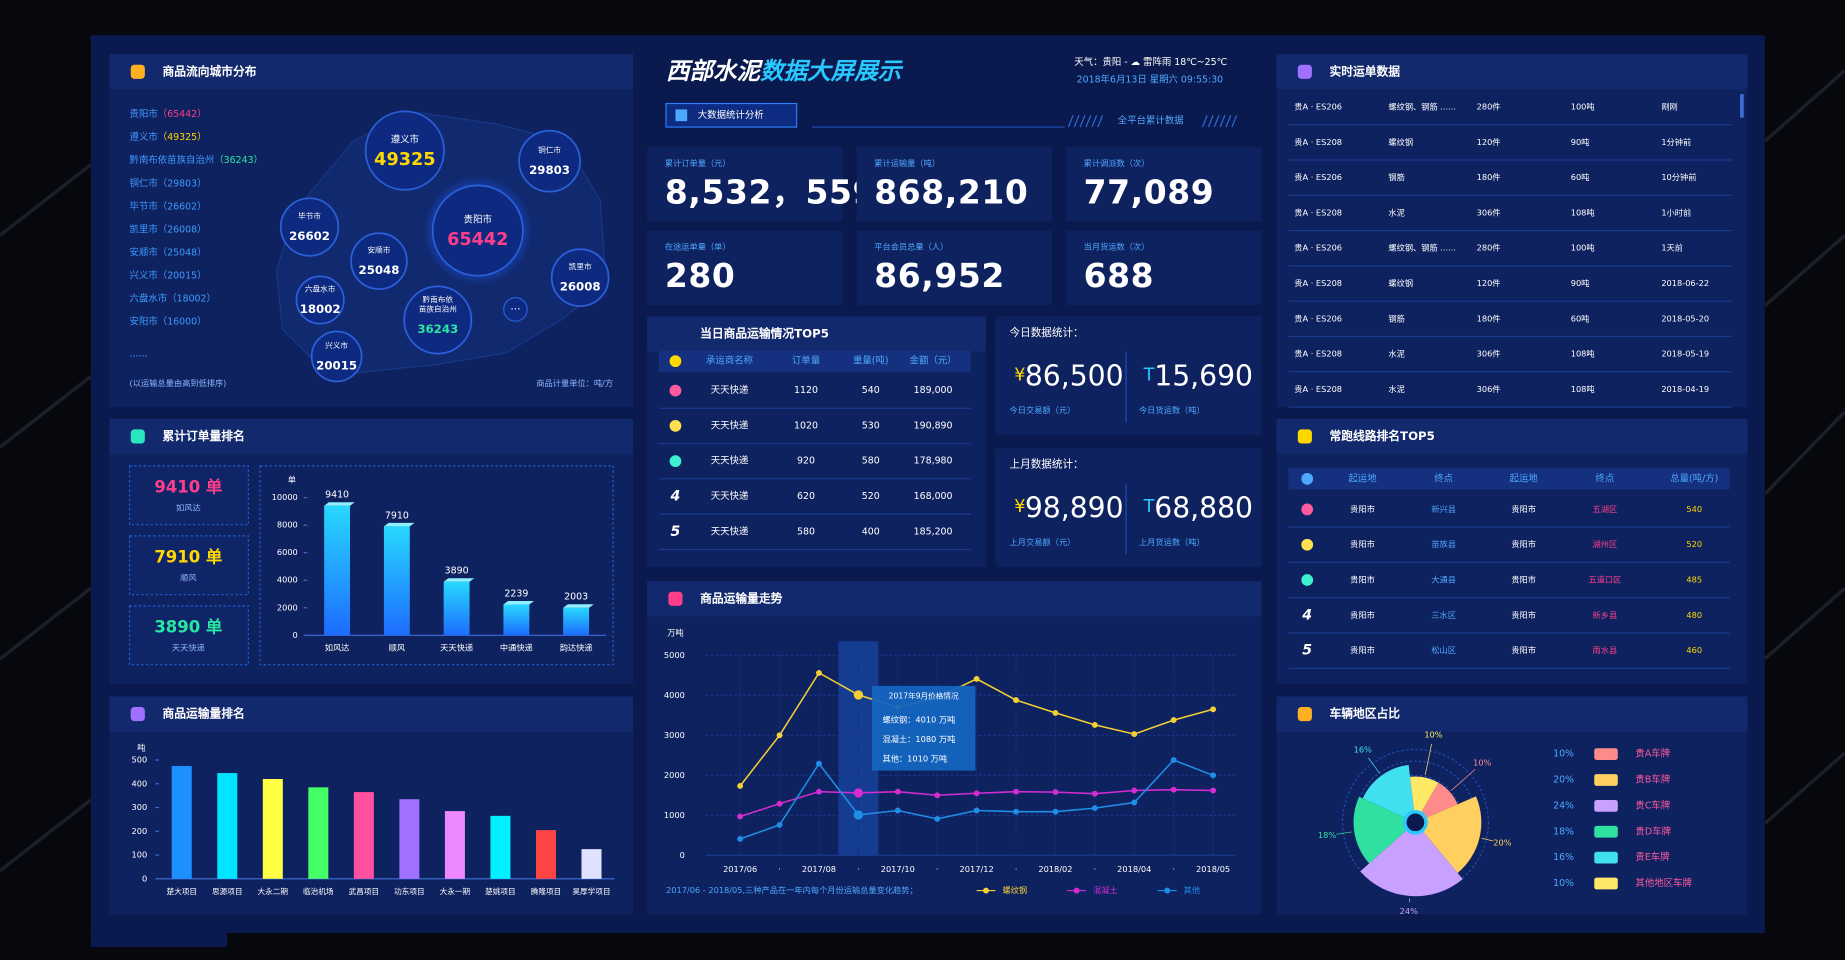  What do you see at coordinates (1167, 890) in the screenshot?
I see `legend-dot` at bounding box center [1167, 890].